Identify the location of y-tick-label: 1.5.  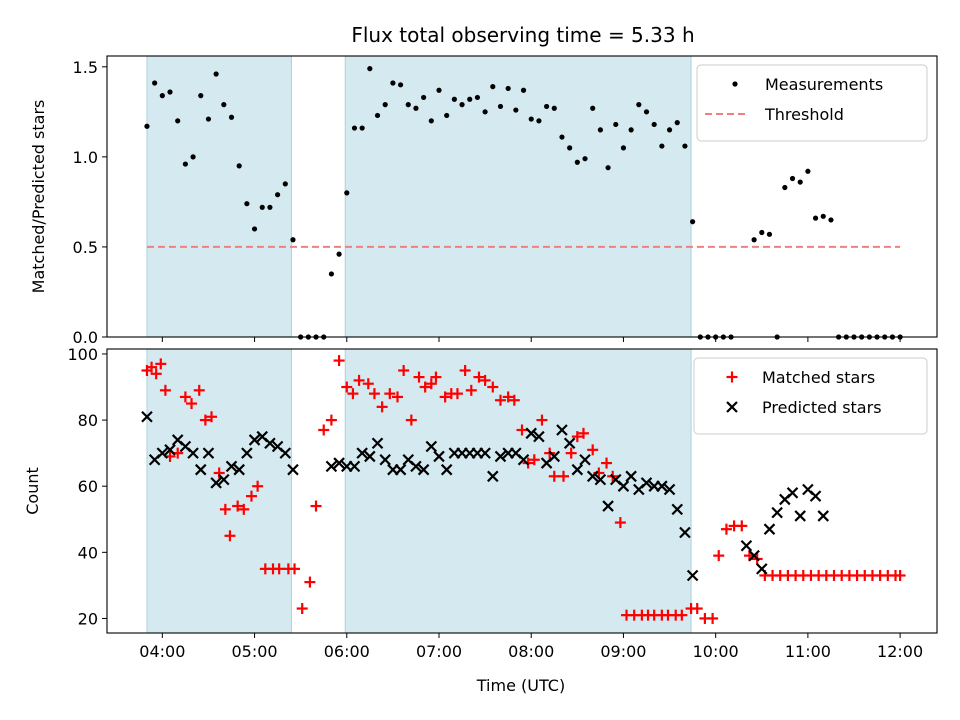
(85, 67).